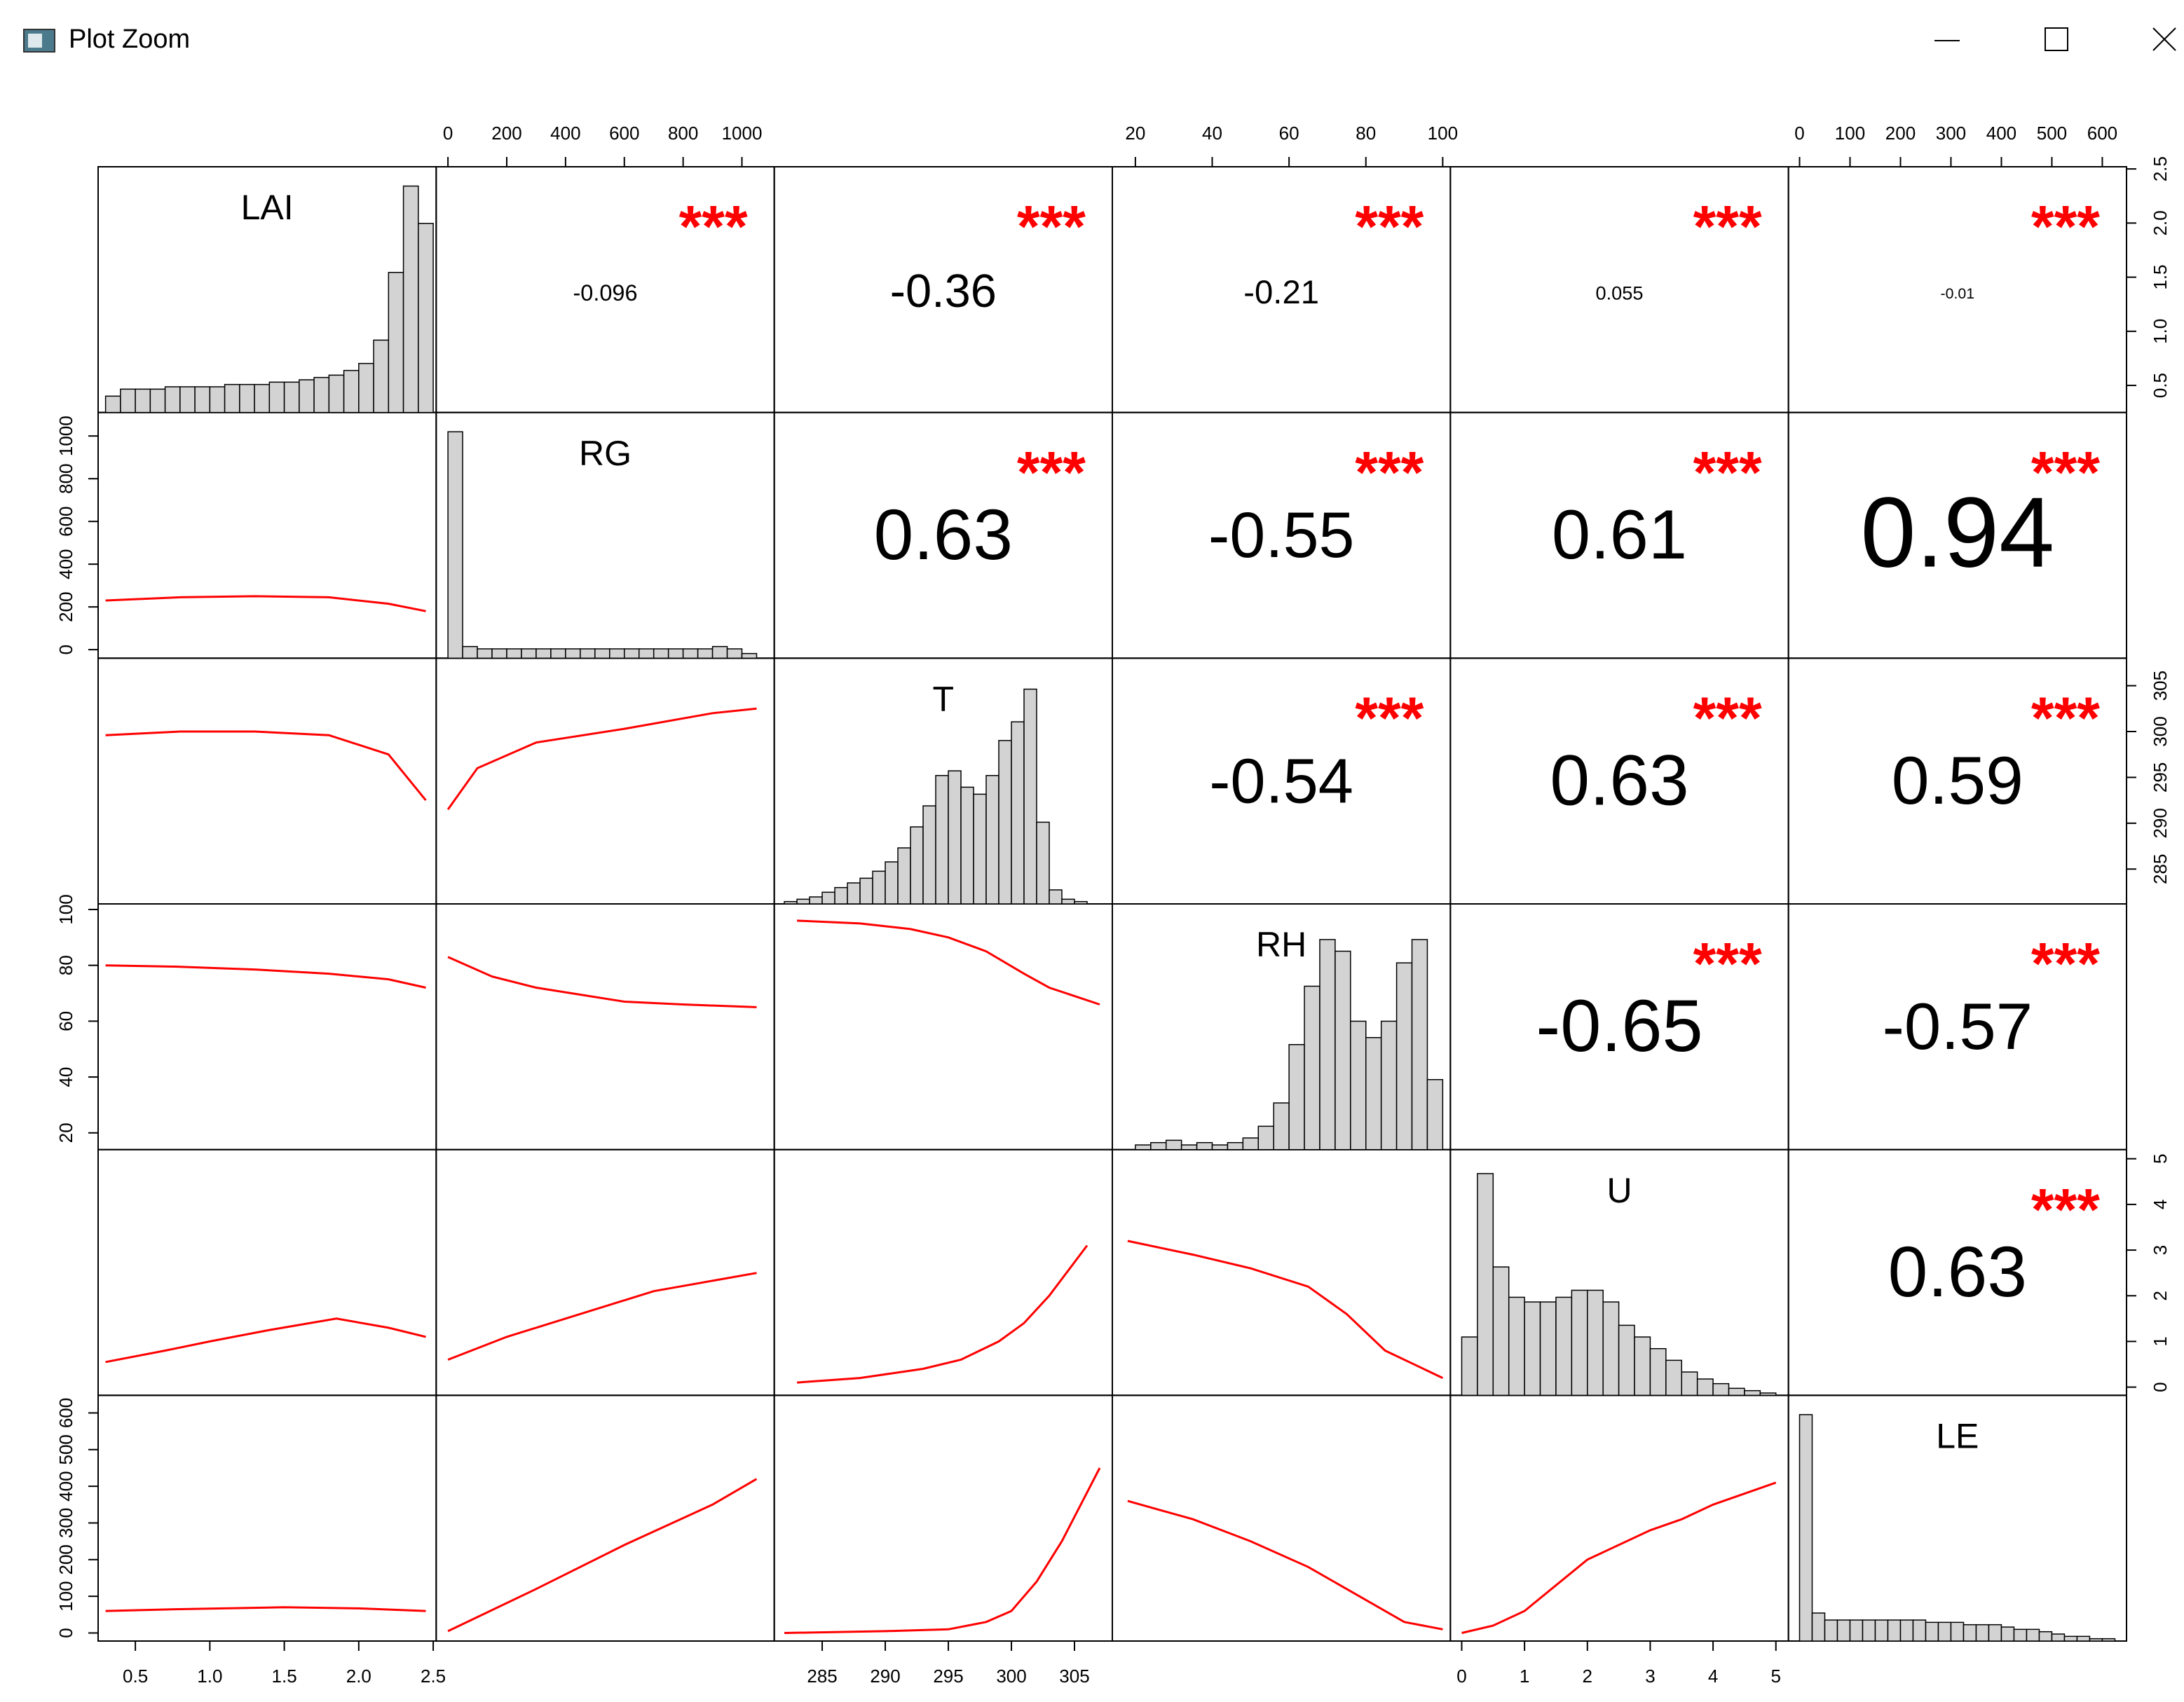 The image size is (2184, 1702). What do you see at coordinates (2160, 1250) in the screenshot?
I see `y-tick-label: 3` at bounding box center [2160, 1250].